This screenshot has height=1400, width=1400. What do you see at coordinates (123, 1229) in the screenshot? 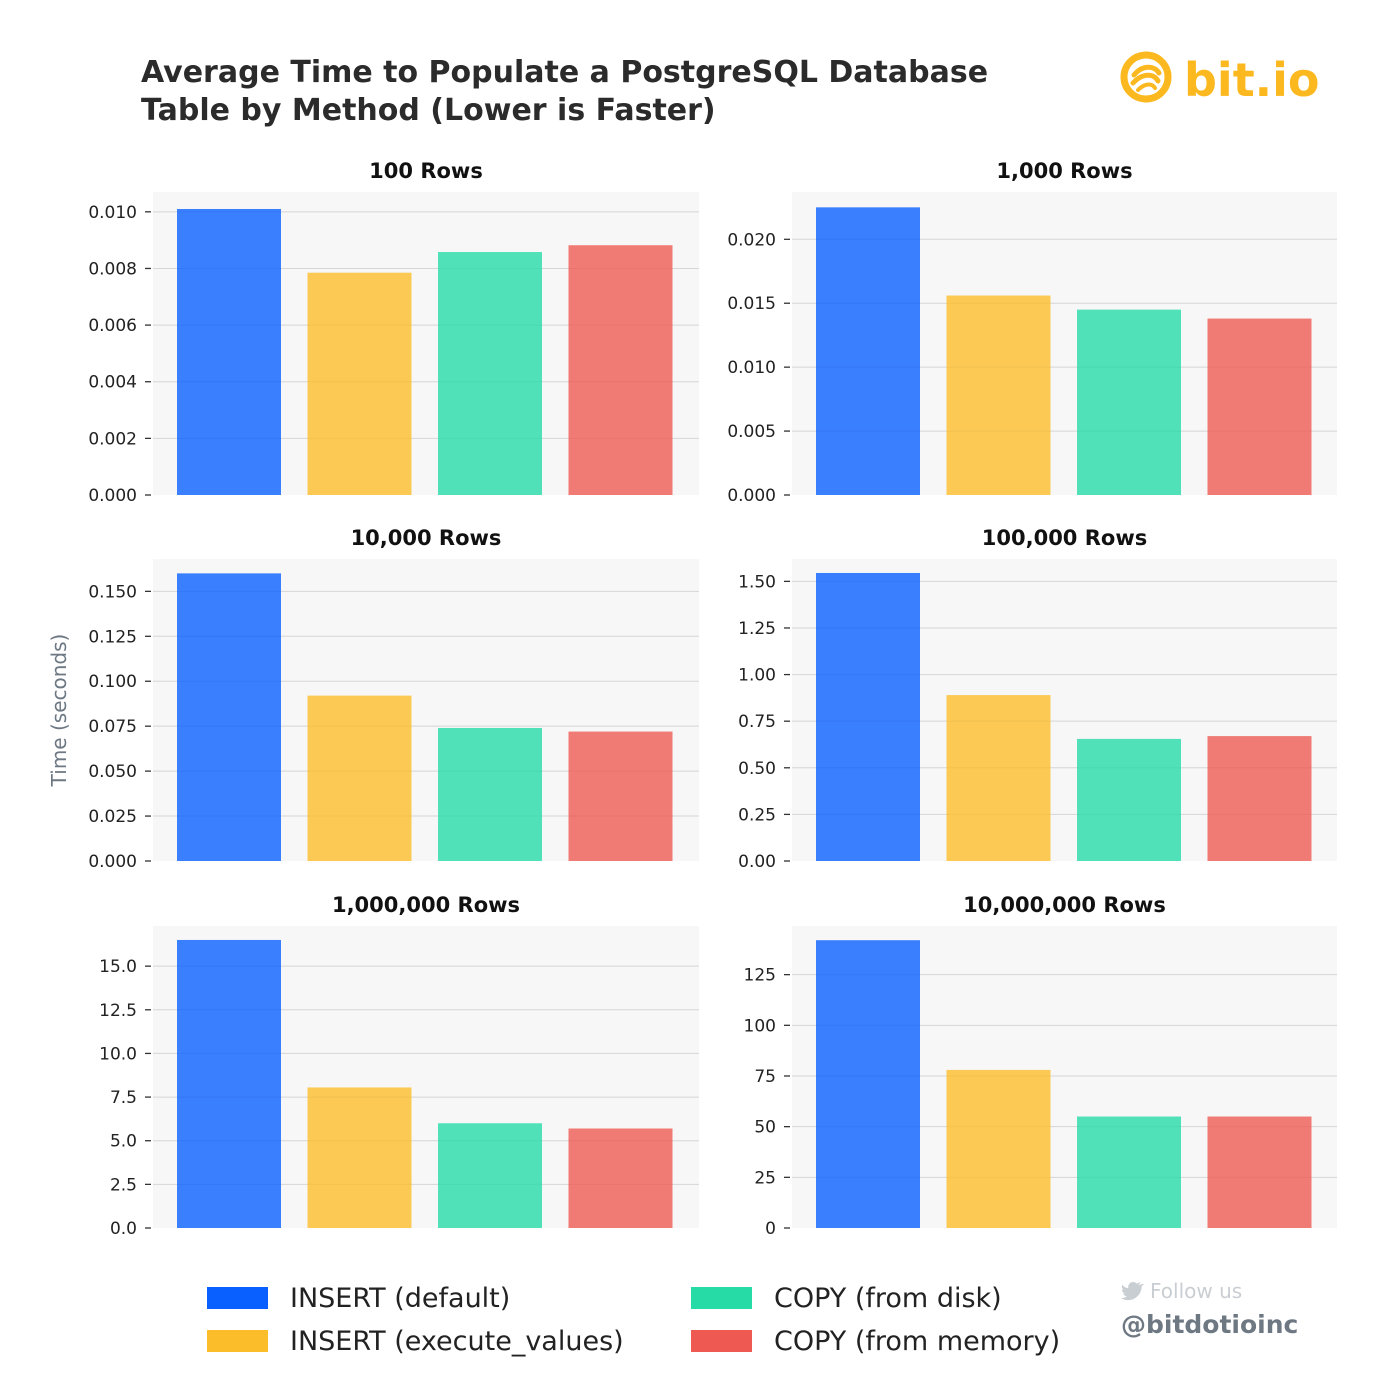
I see `y-tick-label: 0.0` at bounding box center [123, 1229].